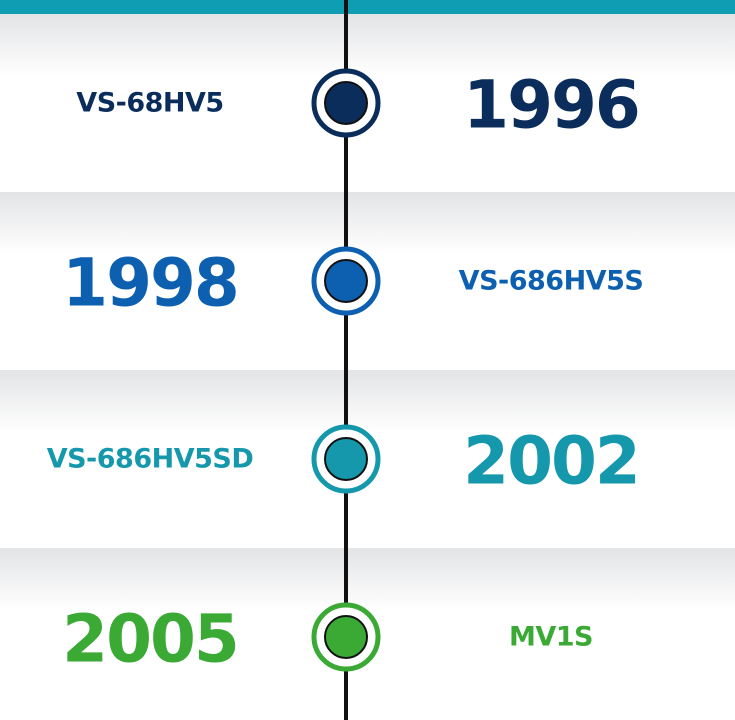 This screenshot has height=720, width=735. Describe the element at coordinates (149, 103) in the screenshot. I see `model: VS-68HV5` at that location.